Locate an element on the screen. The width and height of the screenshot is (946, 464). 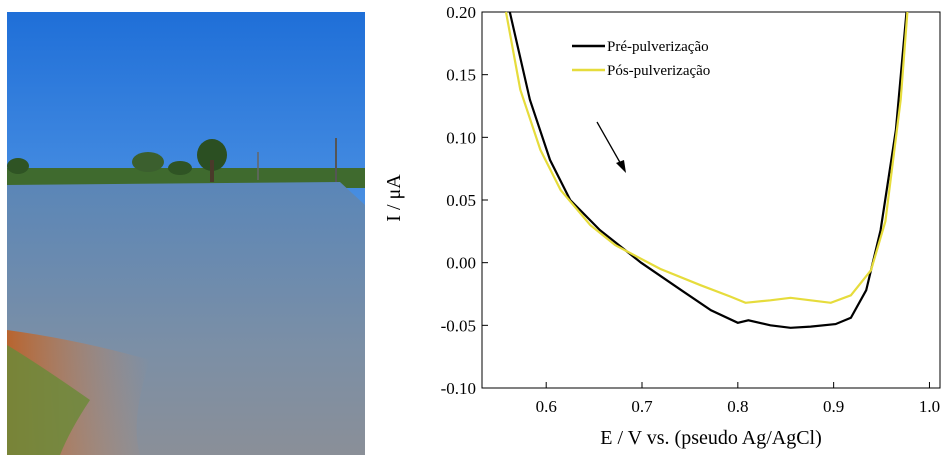
x-tick-label: 0.6 is located at coordinates (546, 406).